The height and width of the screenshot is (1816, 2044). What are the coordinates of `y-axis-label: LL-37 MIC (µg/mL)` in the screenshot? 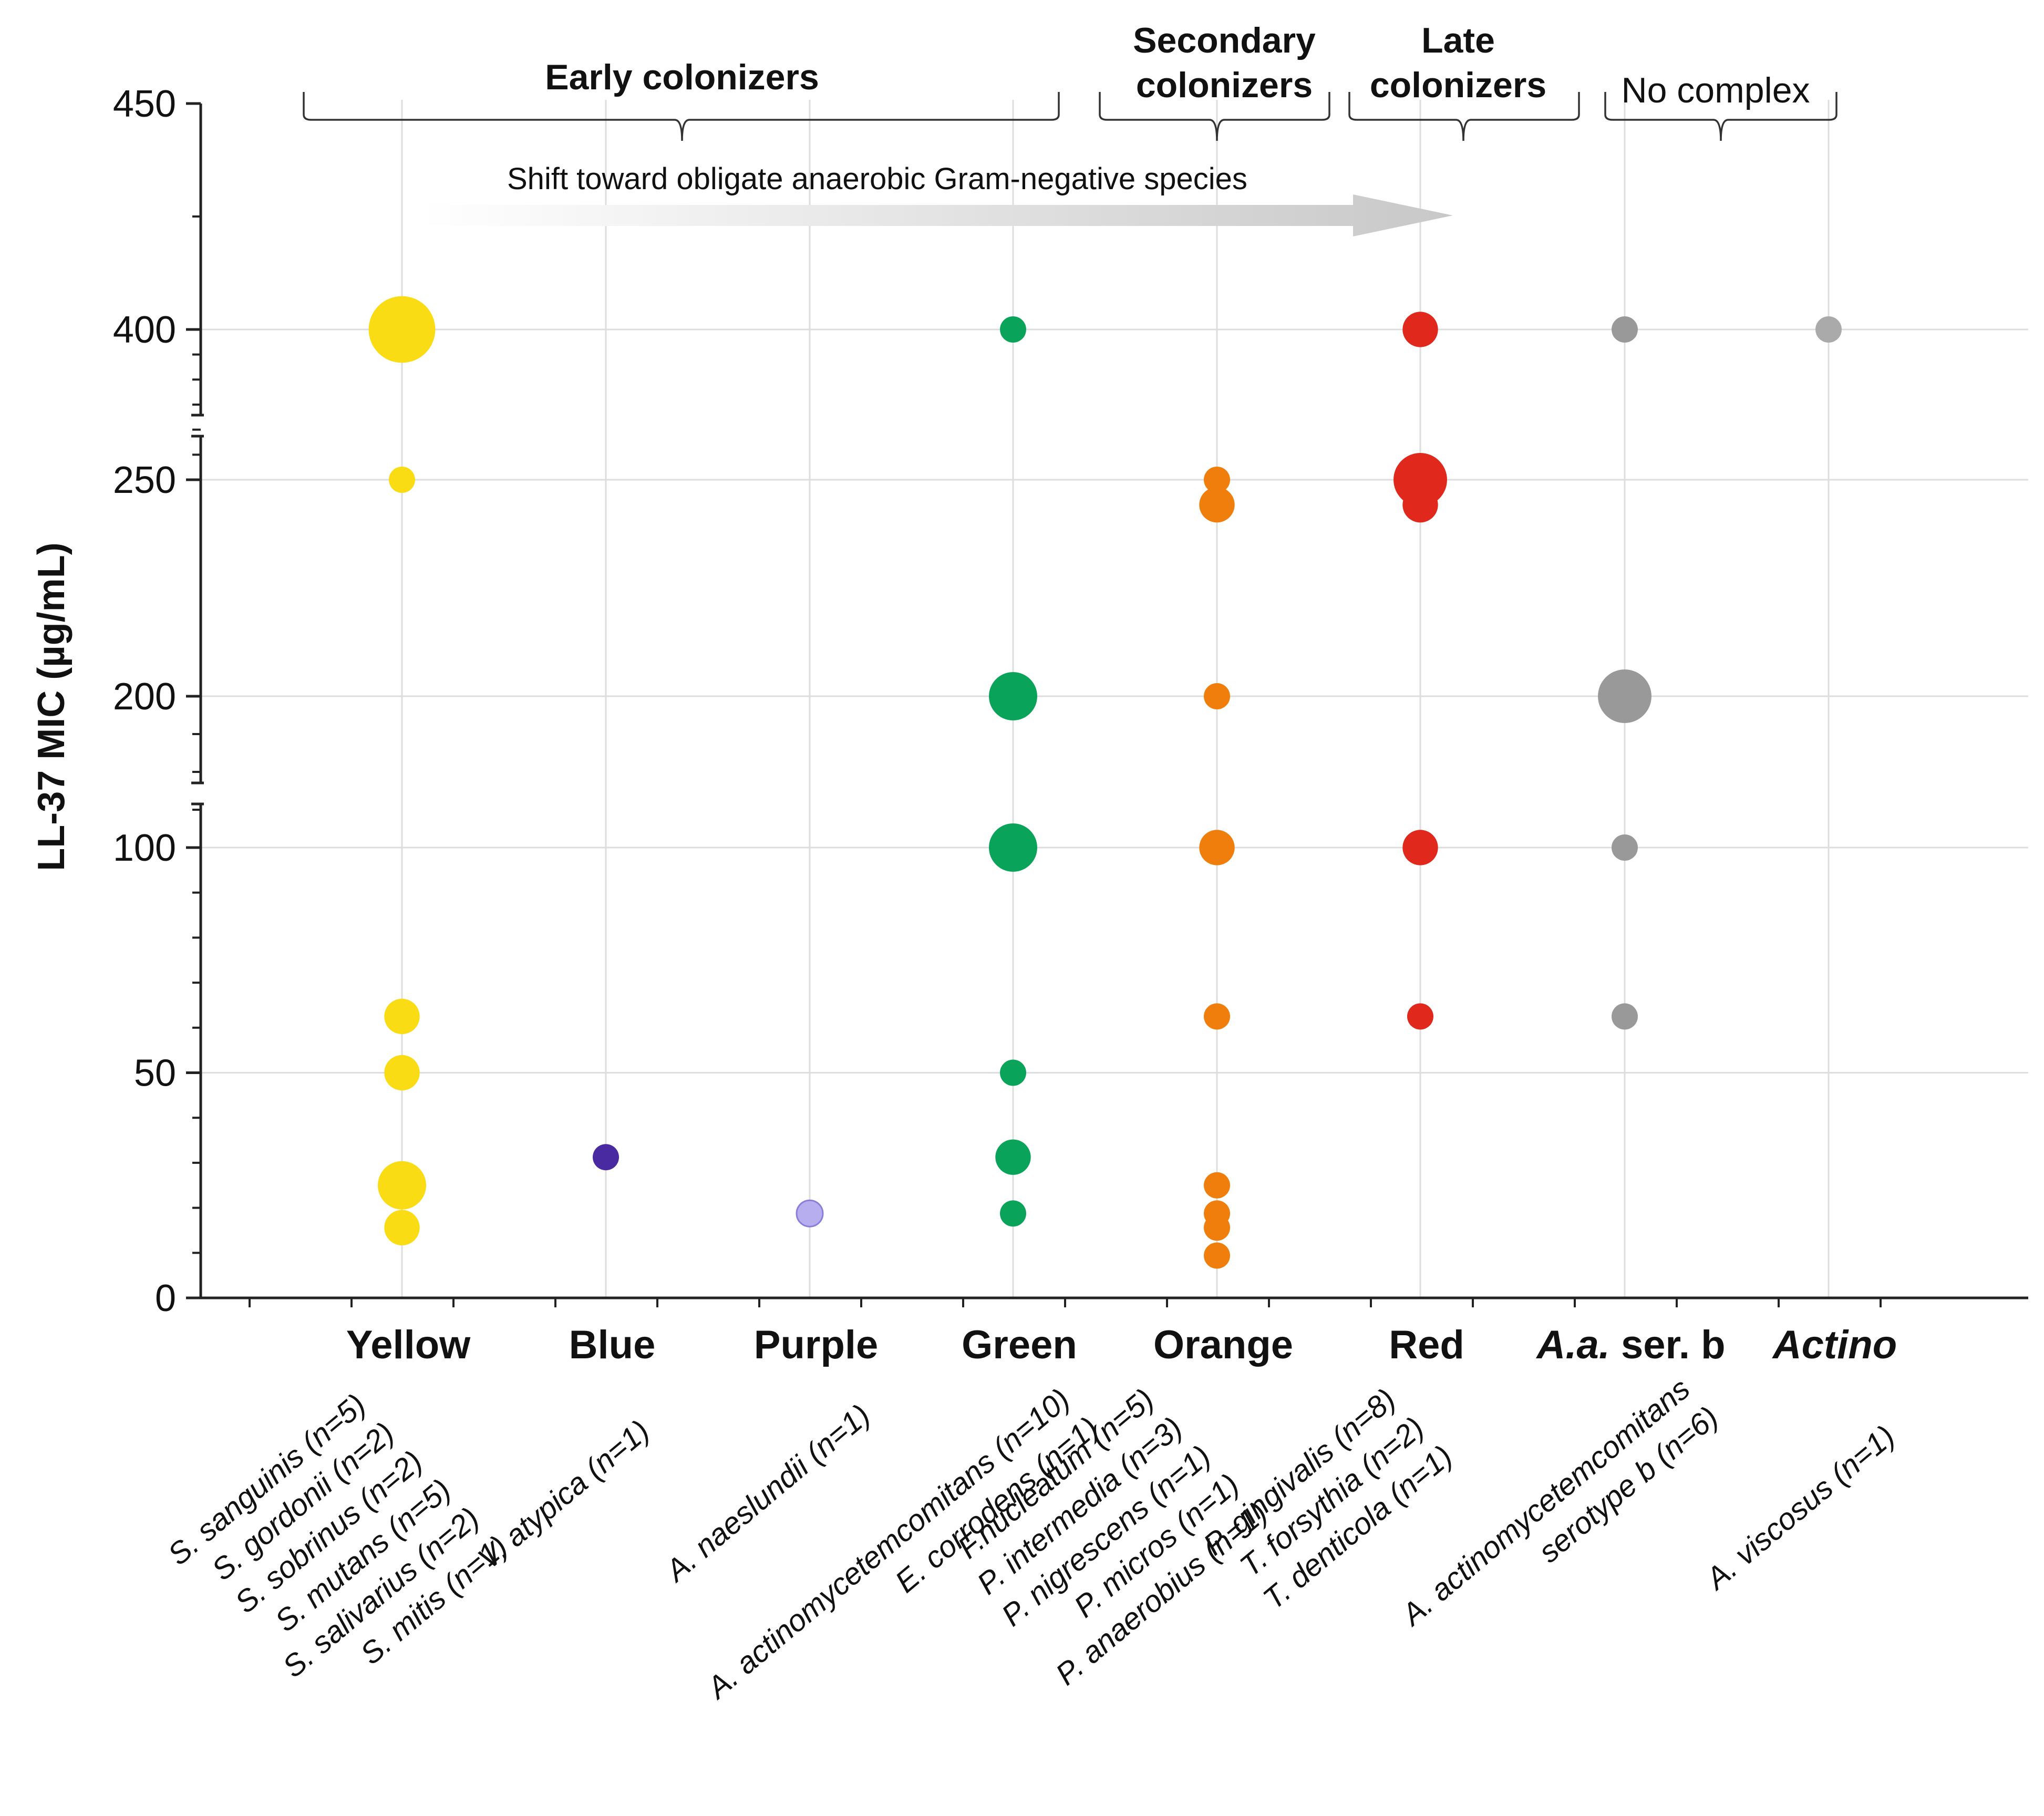 It's located at (52, 706).